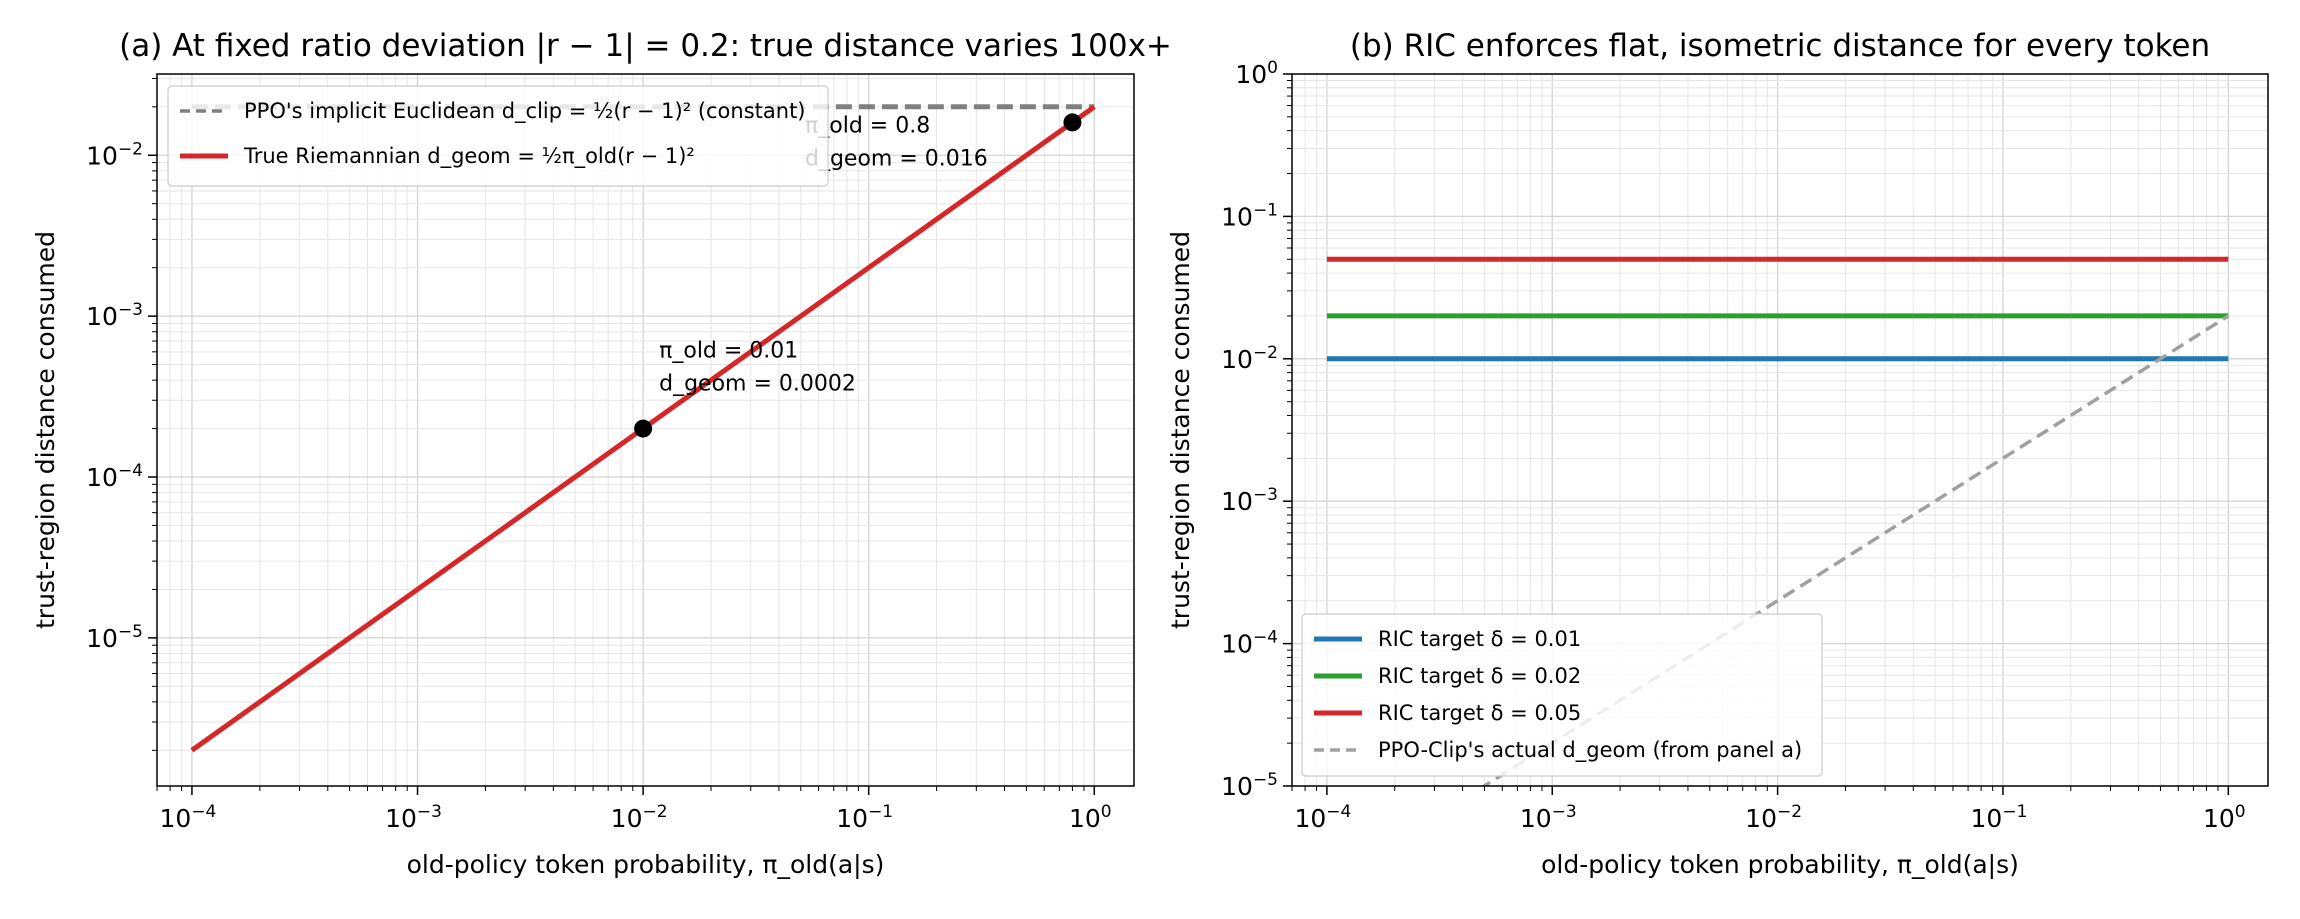  I want to click on annotation-line1: π_old = 0.01, so click(728, 351).